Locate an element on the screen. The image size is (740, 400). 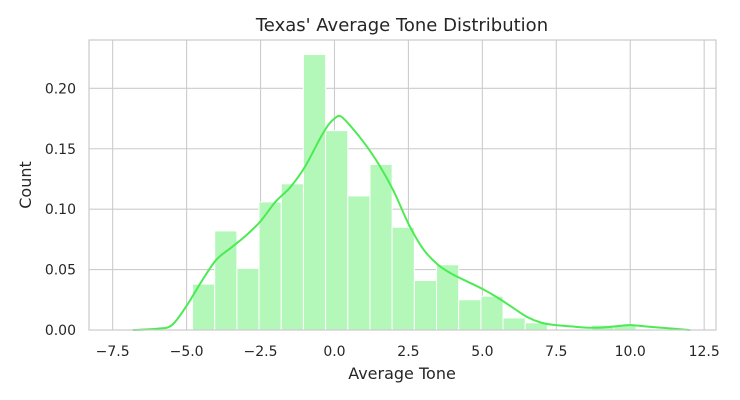
x-tick-label: 10.0 is located at coordinates (630, 352).